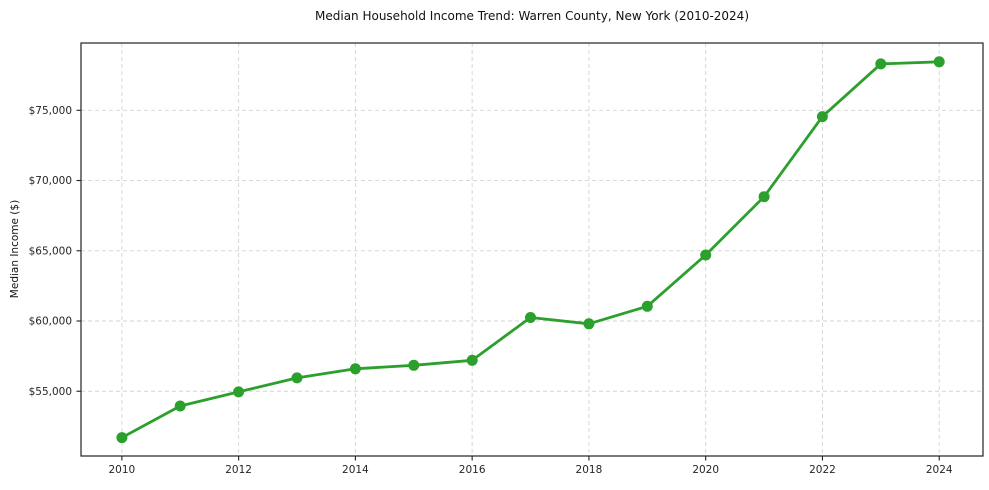 Image resolution: width=989 pixels, height=490 pixels. I want to click on x-tick-label: 2010, so click(122, 470).